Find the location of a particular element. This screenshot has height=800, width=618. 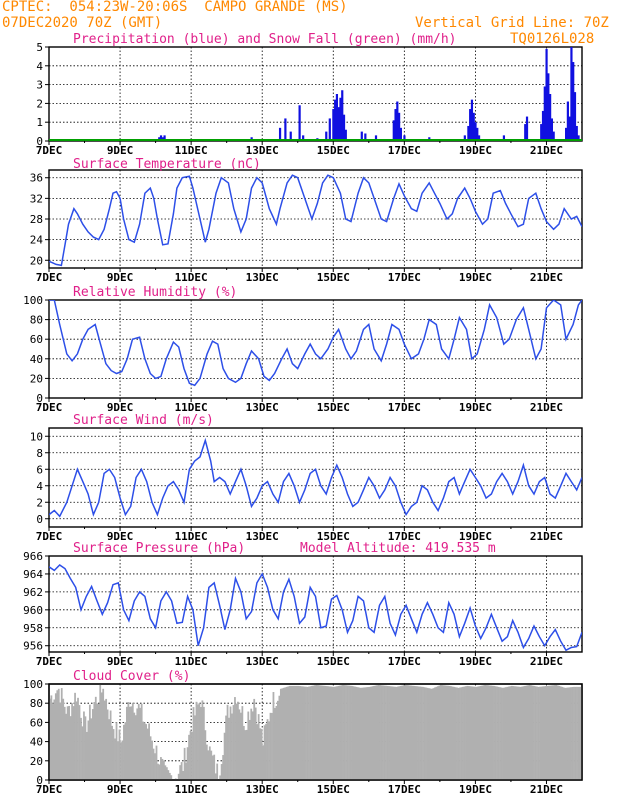

vertical-grid-info: Vertical Grid Line: 70Z is located at coordinates (512, 23).